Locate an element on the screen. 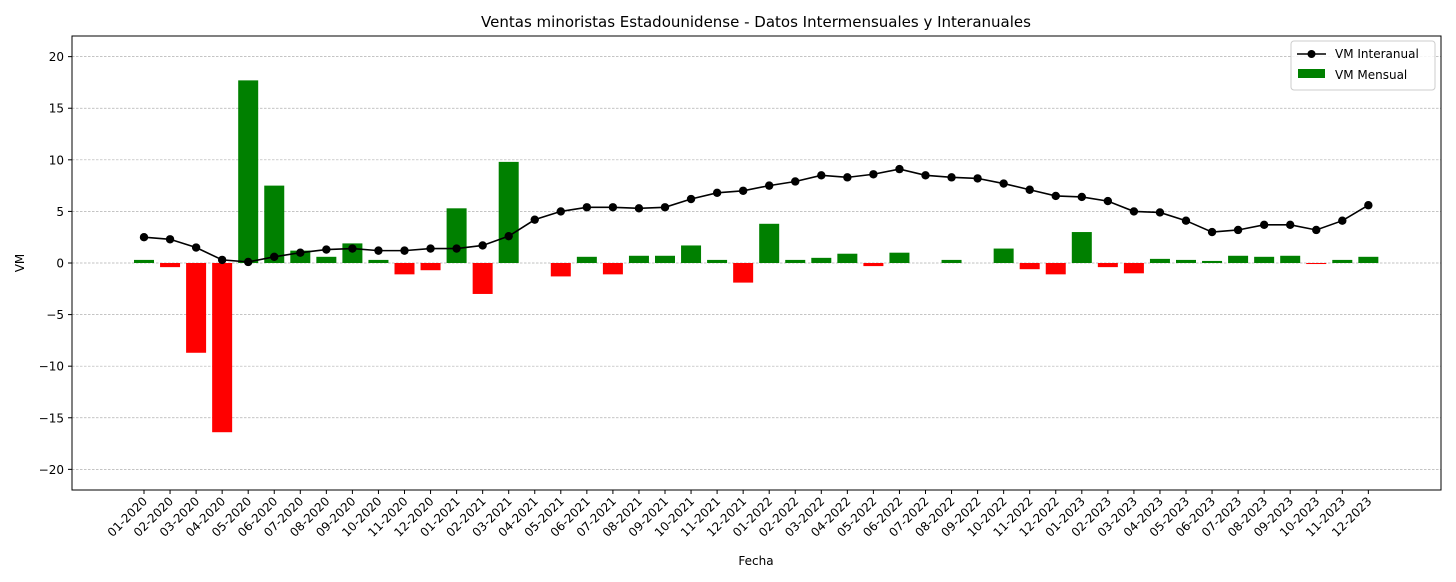 The width and height of the screenshot is (1456, 582). legend-marker-swatch is located at coordinates (1311, 54).